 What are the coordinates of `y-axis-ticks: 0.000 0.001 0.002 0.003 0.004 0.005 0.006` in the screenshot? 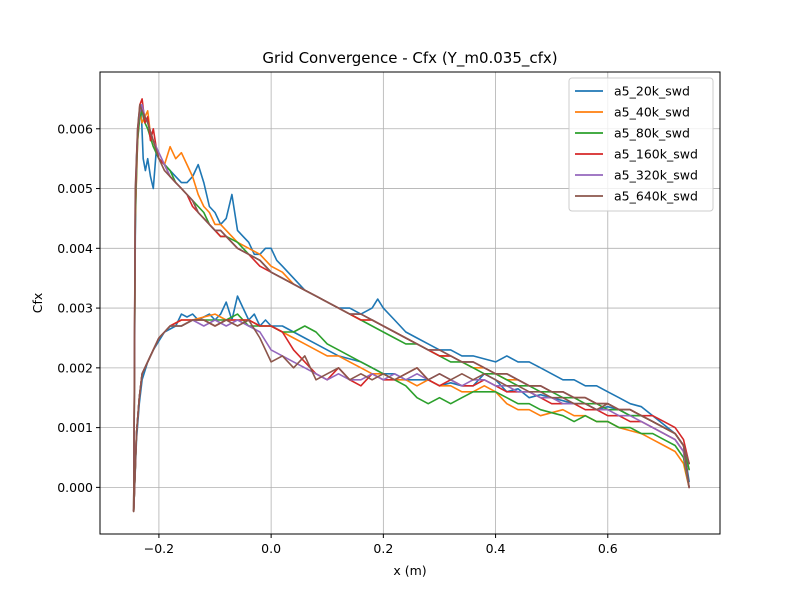 It's located at (78, 308).